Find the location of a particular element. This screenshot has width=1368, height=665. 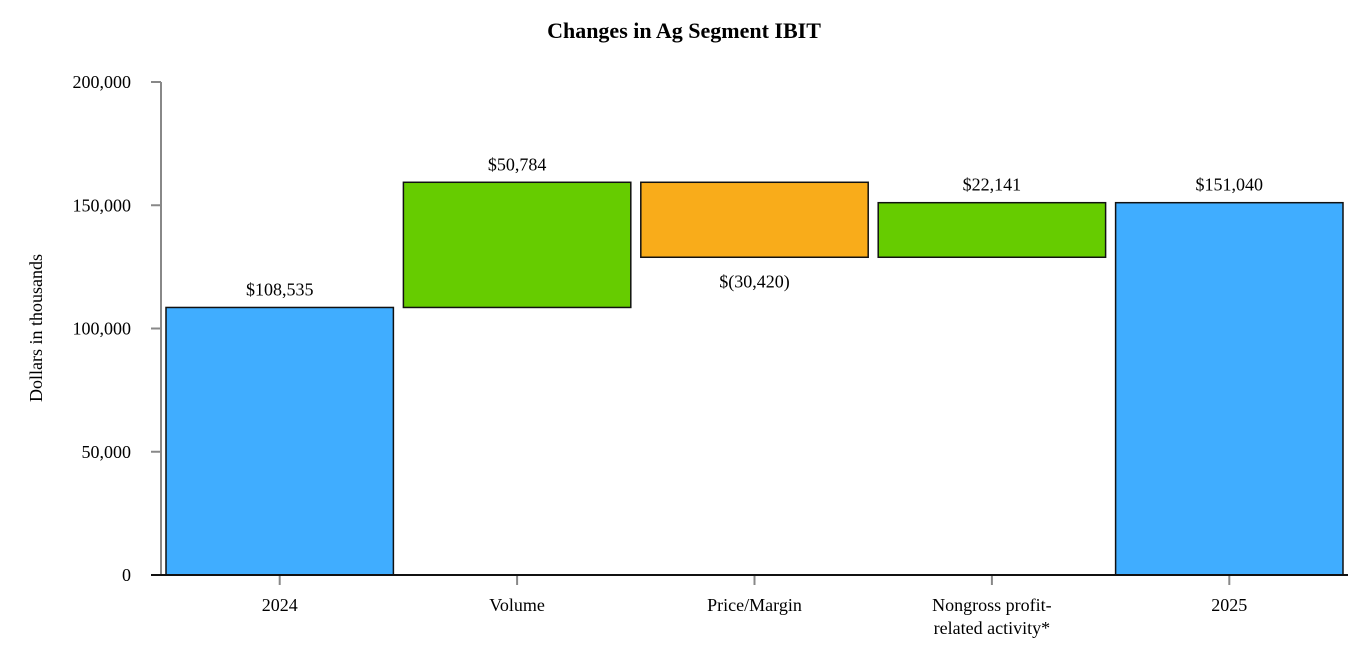

y-tick-label: 100,000 is located at coordinates (102, 329).